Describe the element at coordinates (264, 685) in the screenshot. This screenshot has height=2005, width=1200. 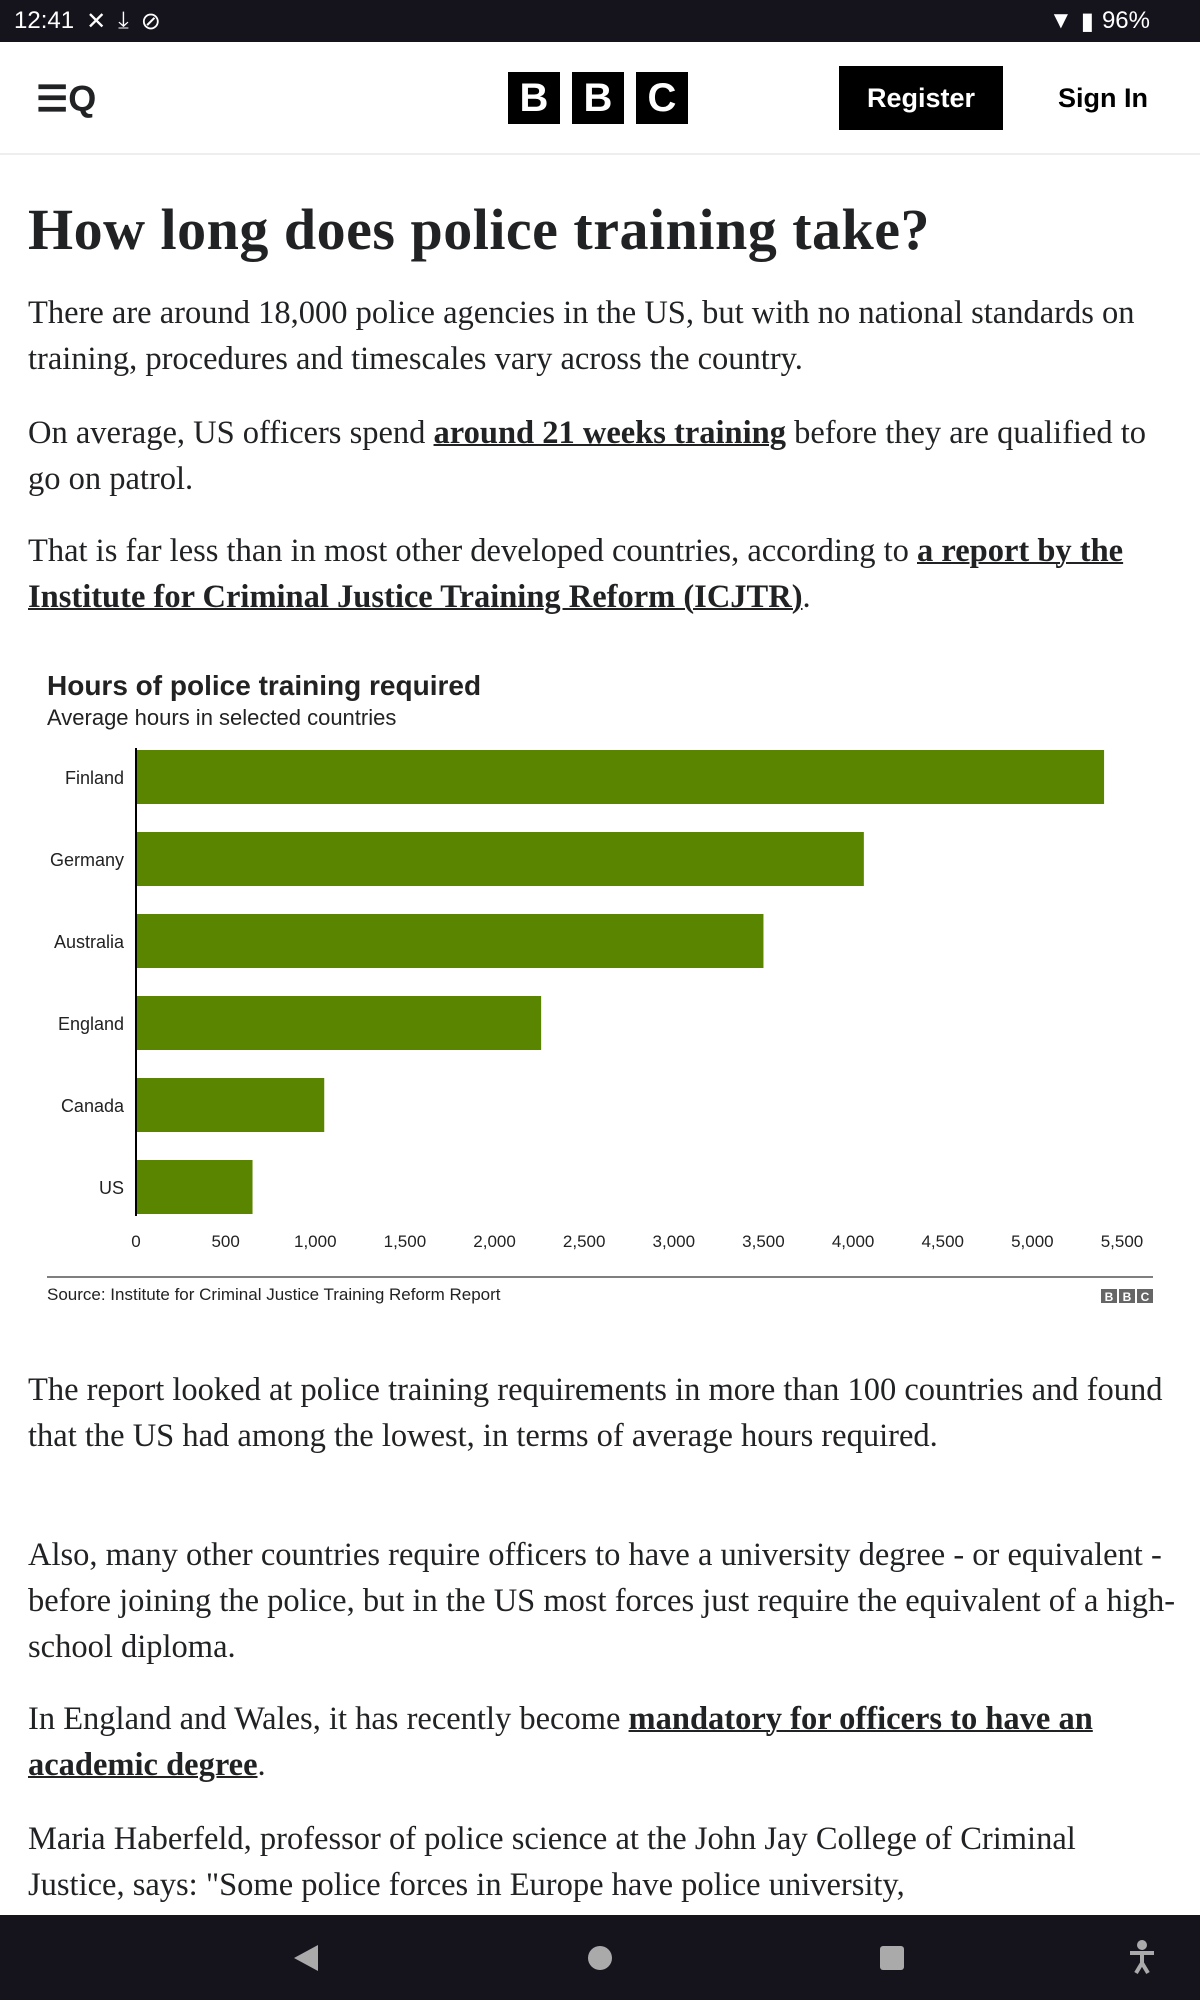
I see `chart-title: Hours of police training required` at that location.